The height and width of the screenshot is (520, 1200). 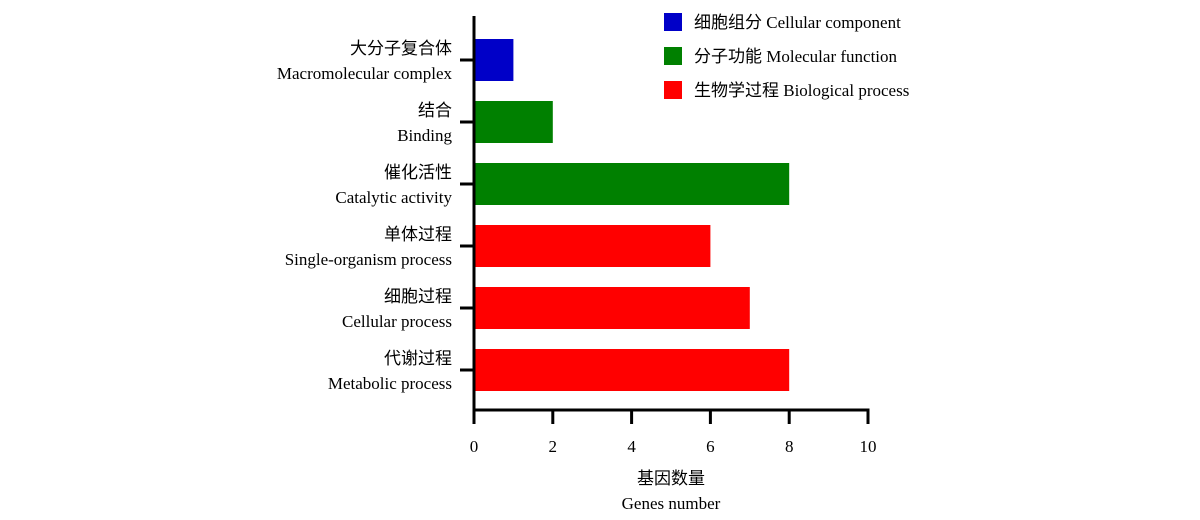 What do you see at coordinates (797, 22) in the screenshot?
I see `legend-label-0: 细胞组分 Cellular component` at bounding box center [797, 22].